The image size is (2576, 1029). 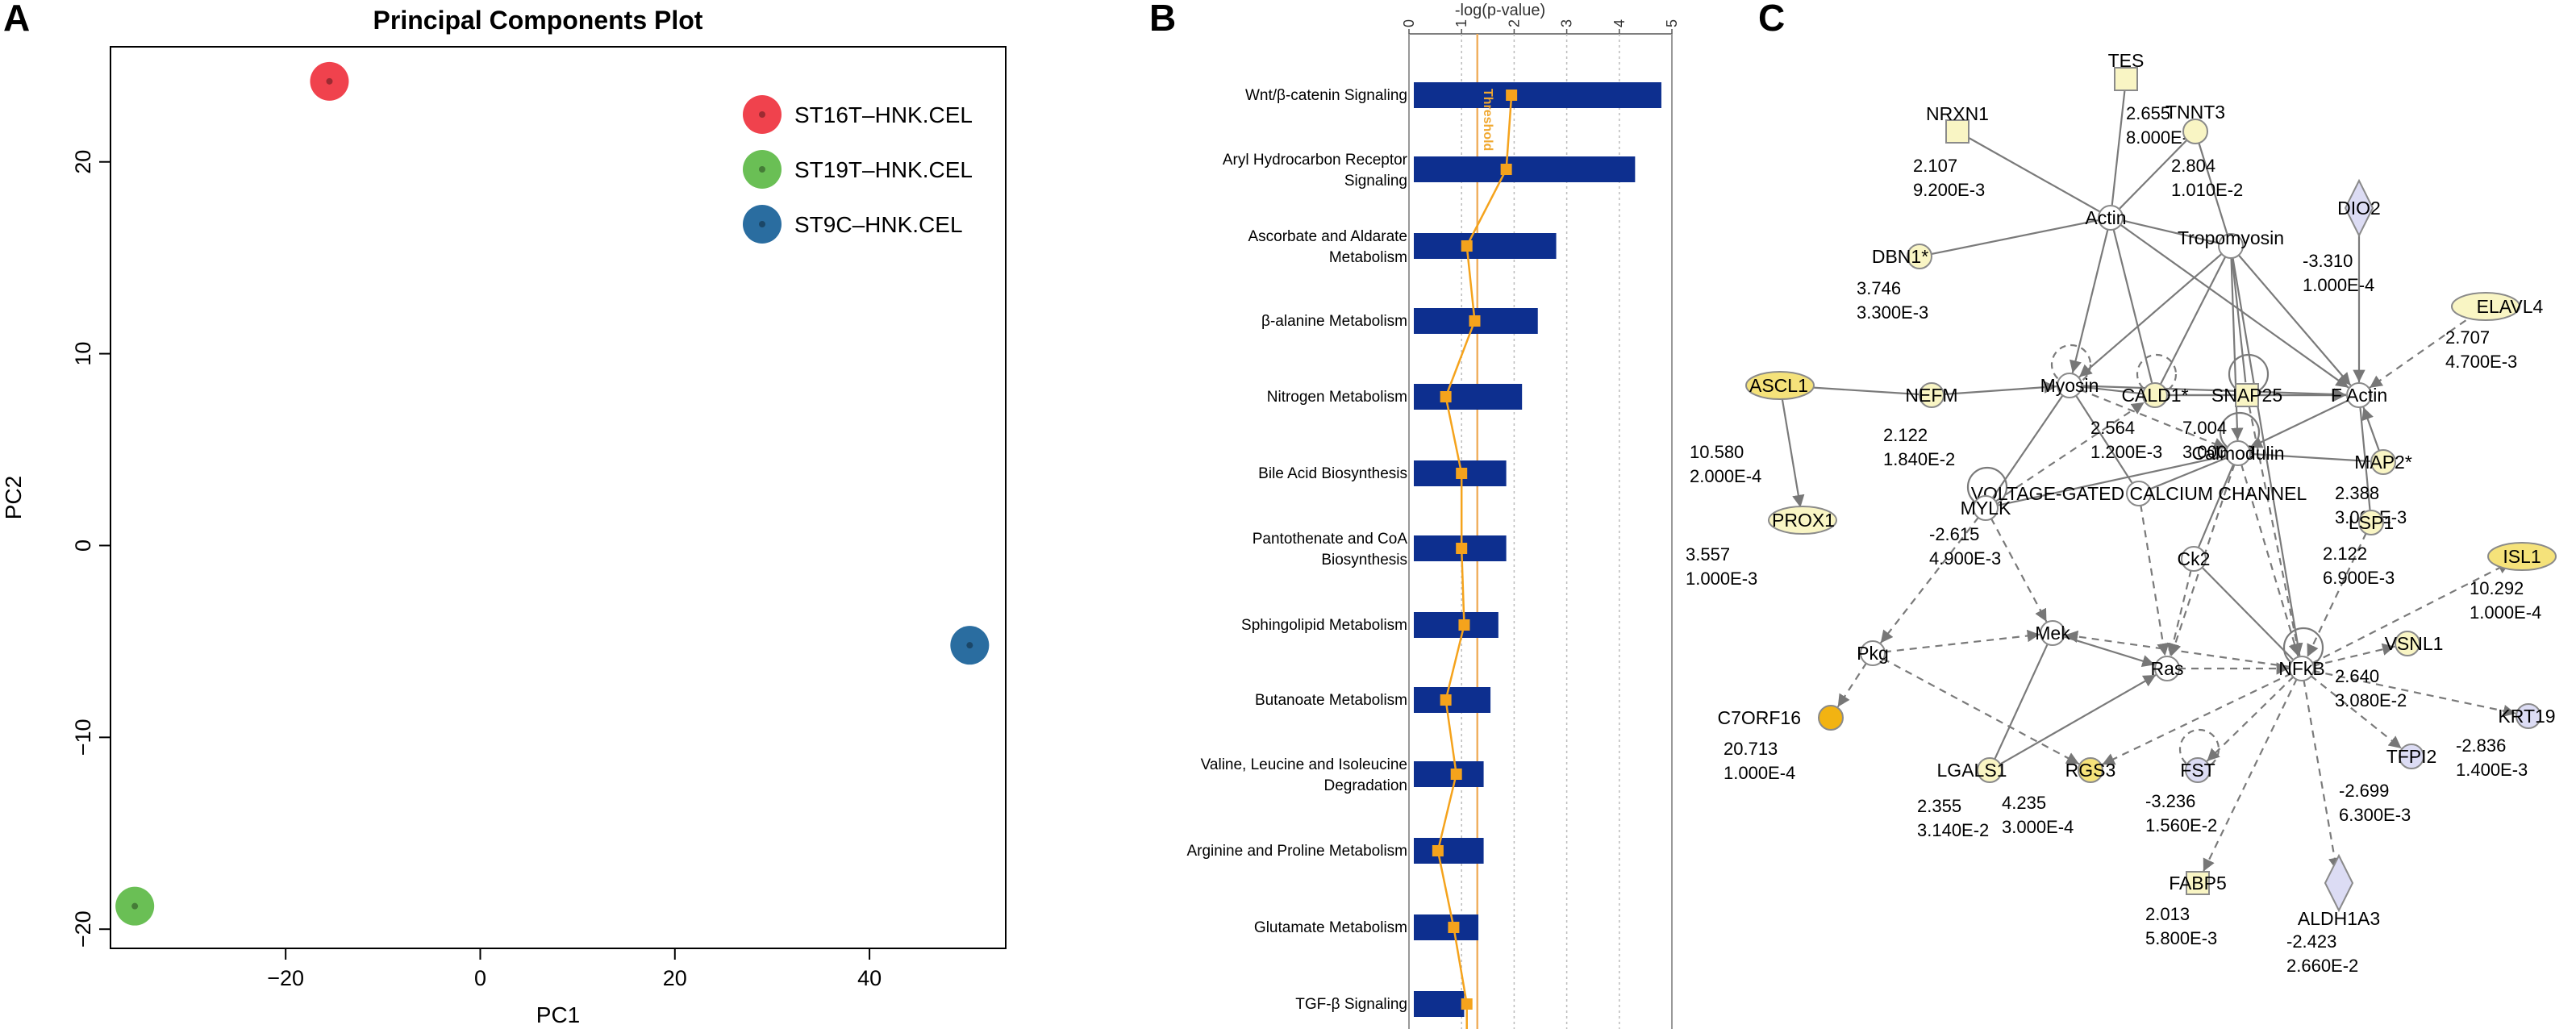 What do you see at coordinates (2196, 720) in the screenshot?
I see `edge-NFkB-RGS3` at bounding box center [2196, 720].